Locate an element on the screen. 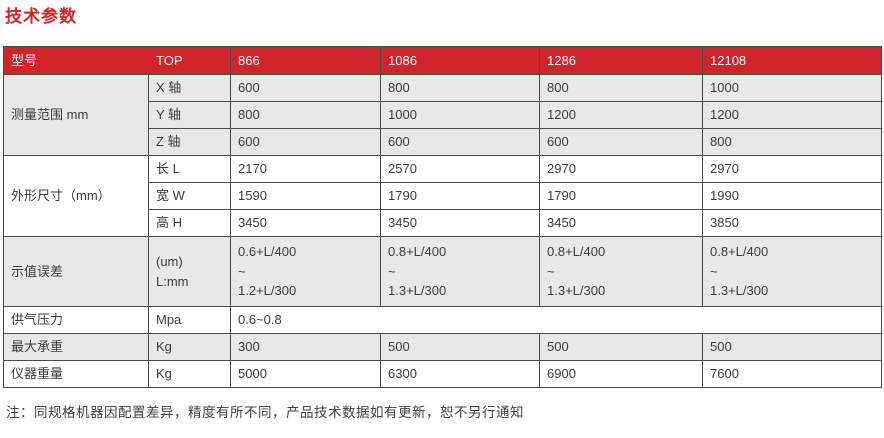 The image size is (884, 438). dims-h-866: 3450 is located at coordinates (306, 223).